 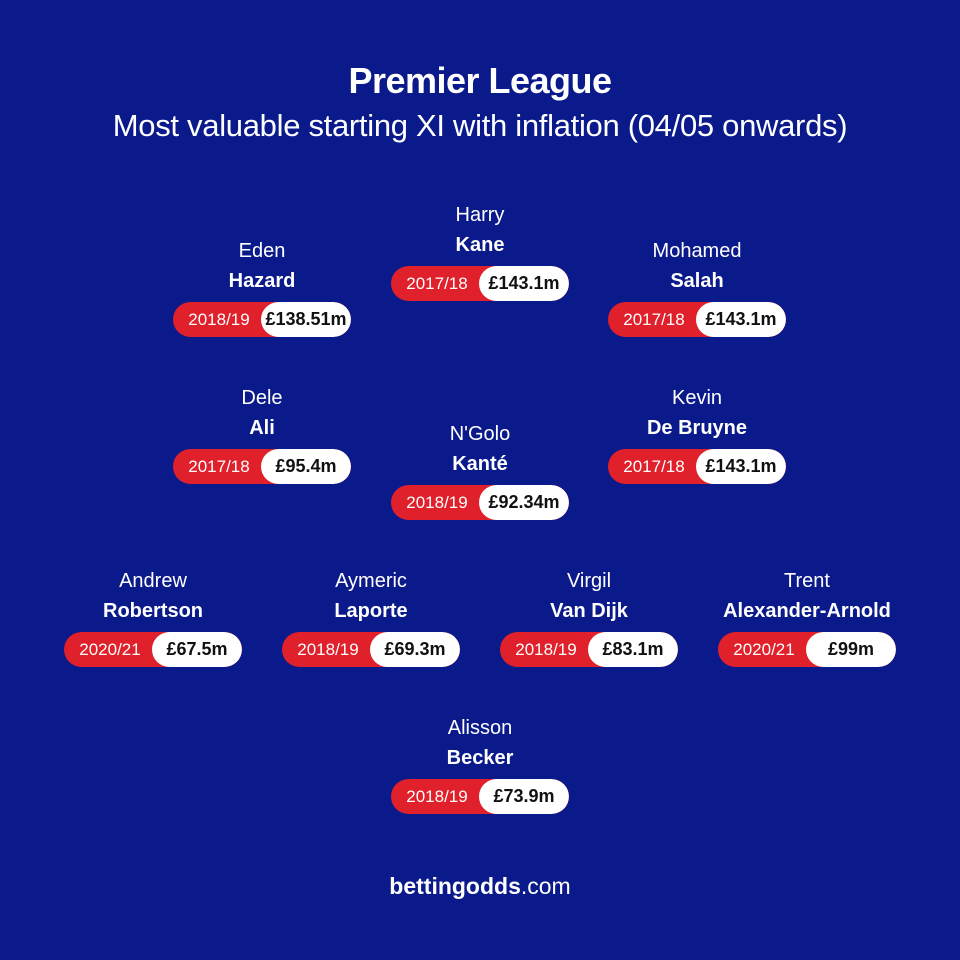 What do you see at coordinates (589, 581) in the screenshot?
I see `player-first-name: Virgil` at bounding box center [589, 581].